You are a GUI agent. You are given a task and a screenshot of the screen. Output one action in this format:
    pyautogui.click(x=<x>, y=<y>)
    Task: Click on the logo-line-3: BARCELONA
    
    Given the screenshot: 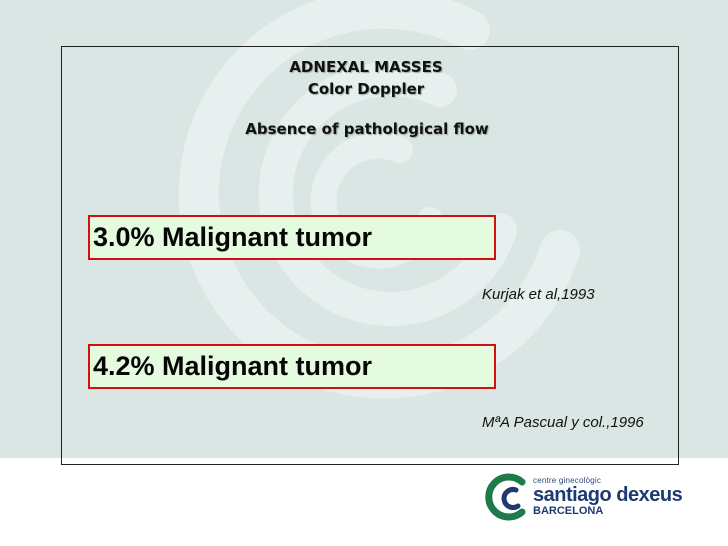 What is the action you would take?
    pyautogui.click(x=568, y=511)
    